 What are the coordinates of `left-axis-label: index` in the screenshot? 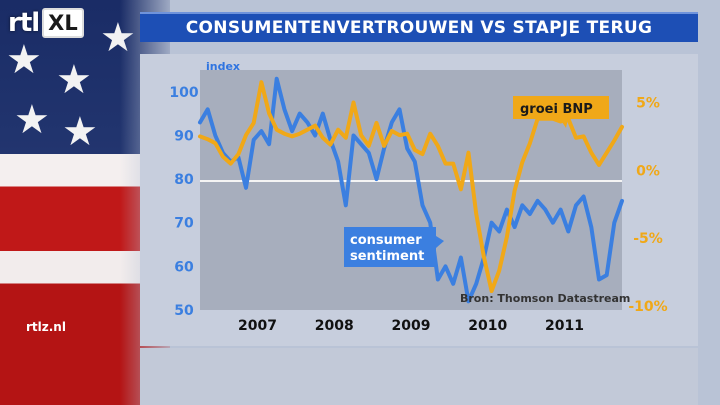 It's located at (223, 66).